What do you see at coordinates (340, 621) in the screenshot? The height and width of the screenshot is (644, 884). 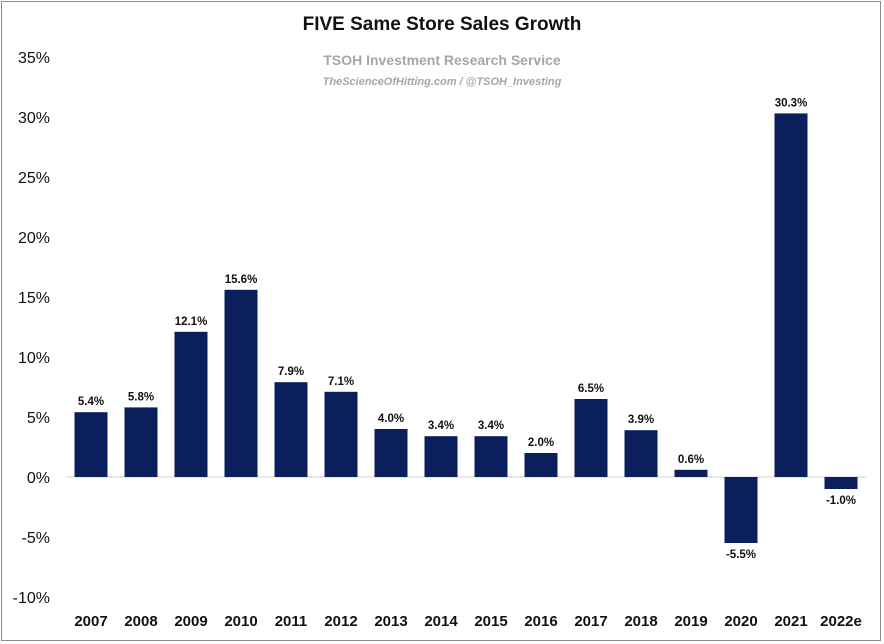 I see `x-tick-label-2012: 2012` at bounding box center [340, 621].